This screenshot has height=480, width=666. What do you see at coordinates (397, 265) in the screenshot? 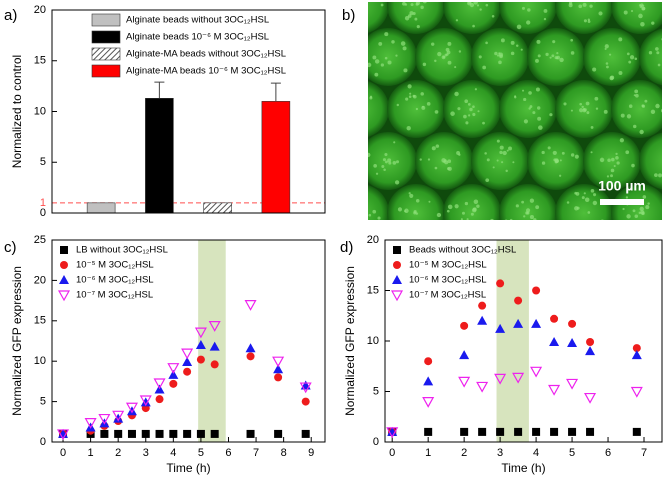
I see `legend-marker` at bounding box center [397, 265].